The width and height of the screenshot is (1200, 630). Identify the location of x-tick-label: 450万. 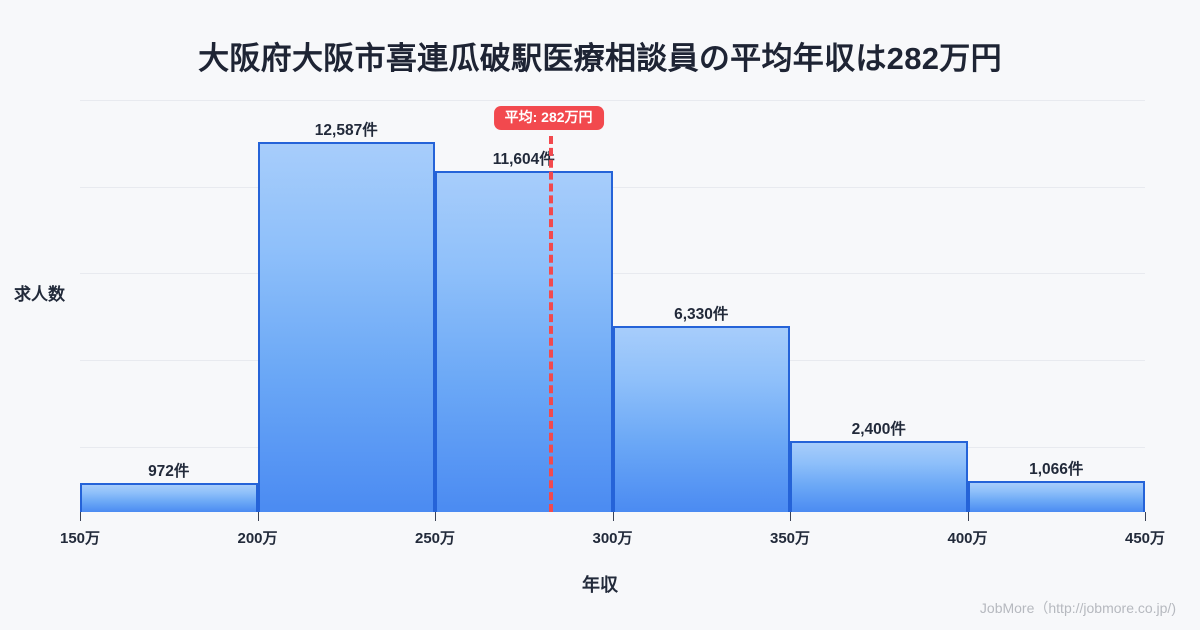
(1145, 538).